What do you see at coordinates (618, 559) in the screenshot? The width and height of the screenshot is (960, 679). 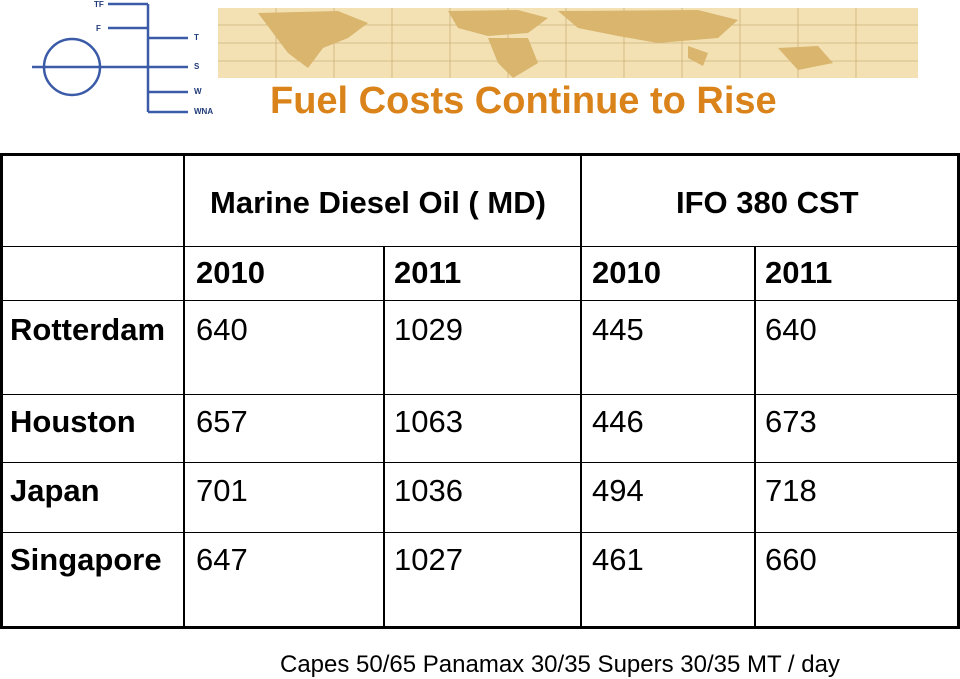 I see `price-cell: 461` at bounding box center [618, 559].